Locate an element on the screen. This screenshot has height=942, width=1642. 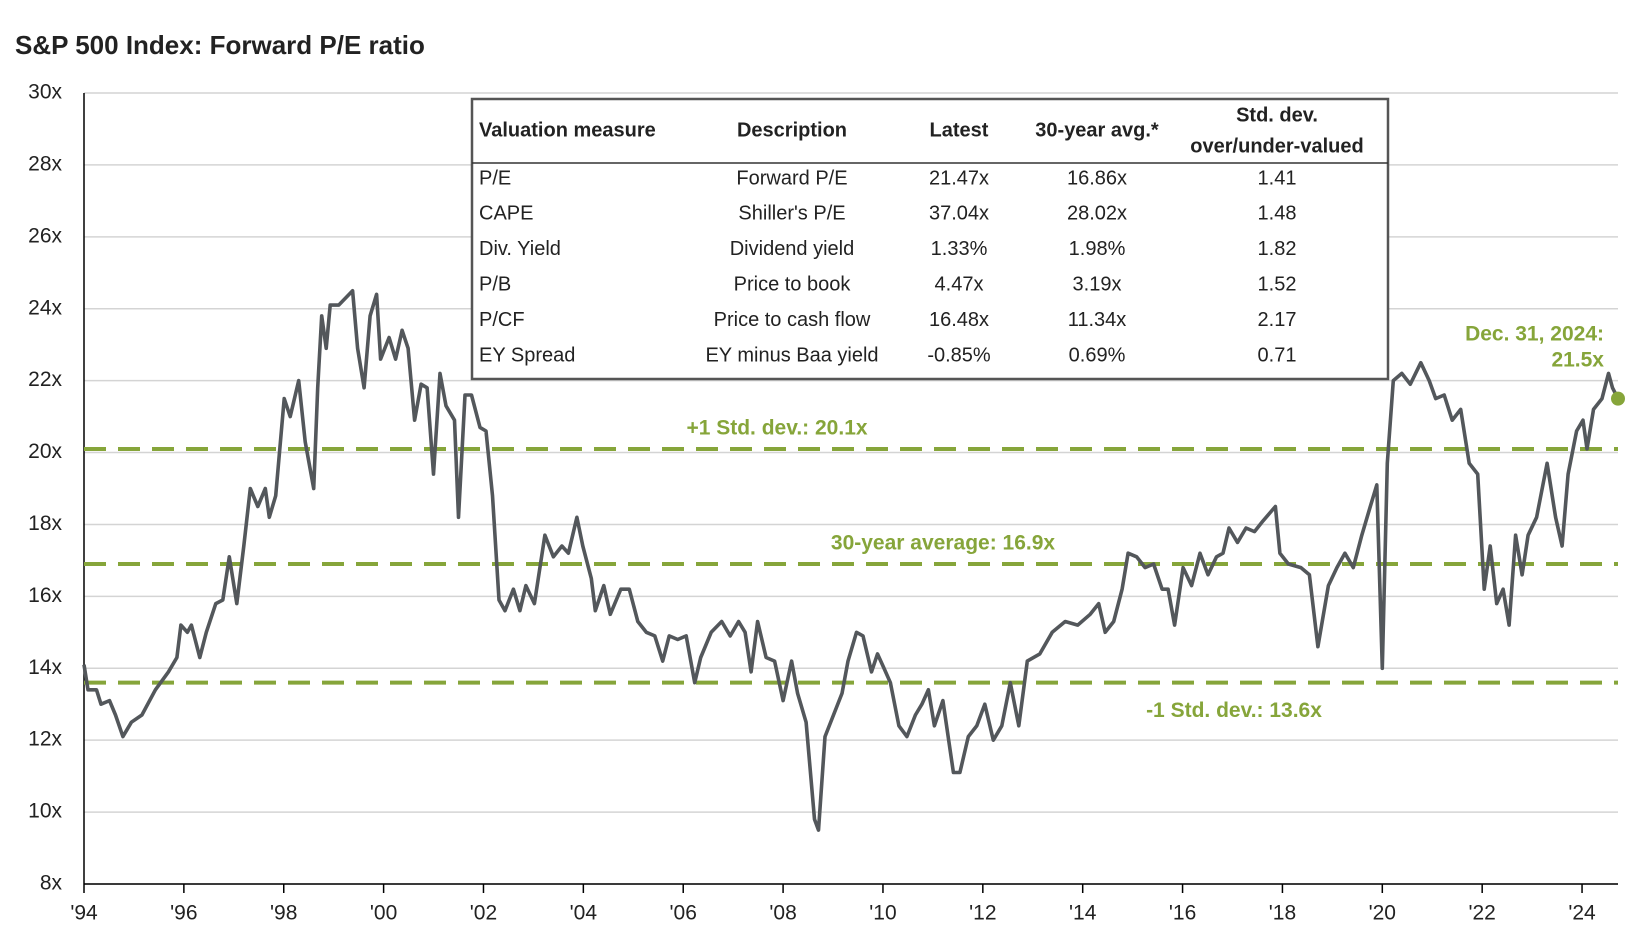
chart-title: S&P 500 Index: Forward P/E ratio is located at coordinates (220, 45).